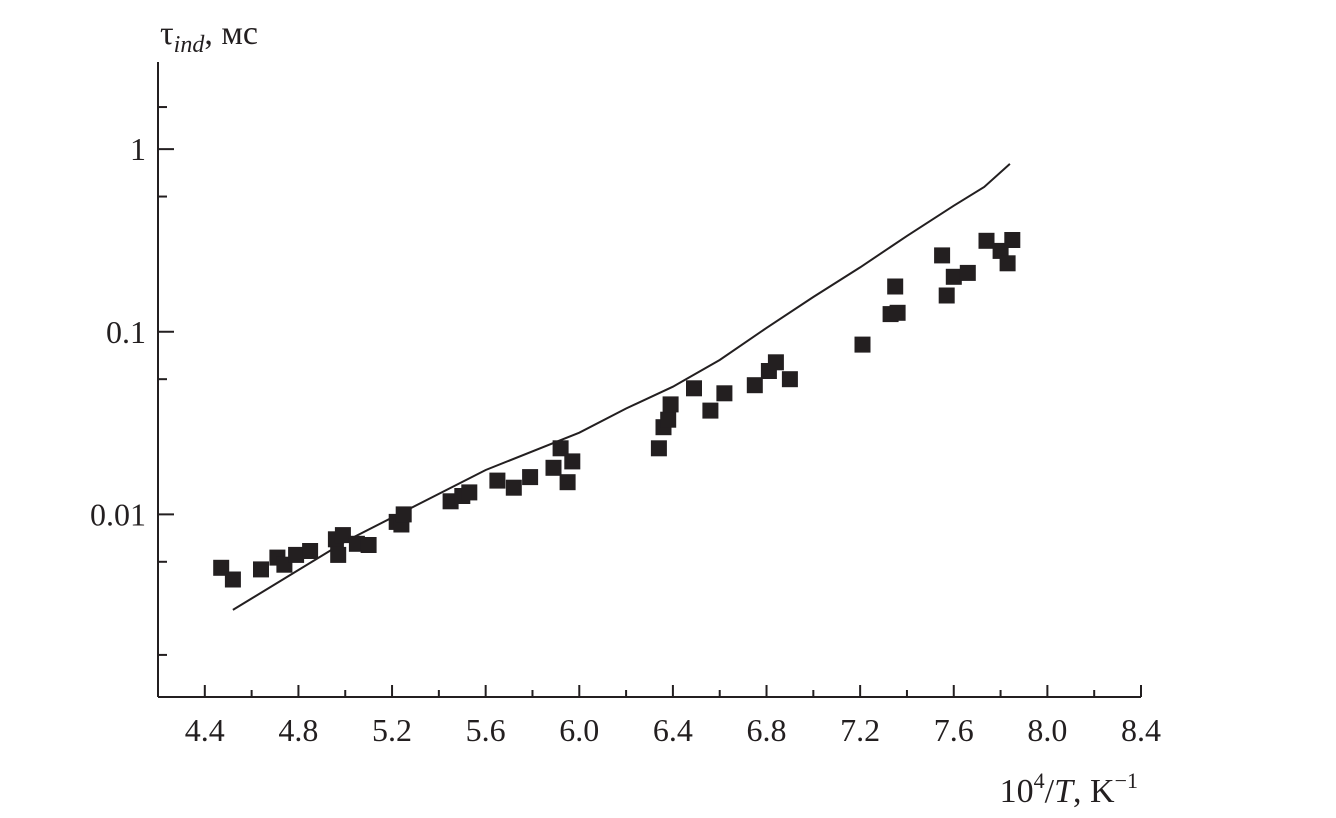 The width and height of the screenshot is (1336, 818). What do you see at coordinates (673, 730) in the screenshot?
I see `x-tick-label: 6.4` at bounding box center [673, 730].